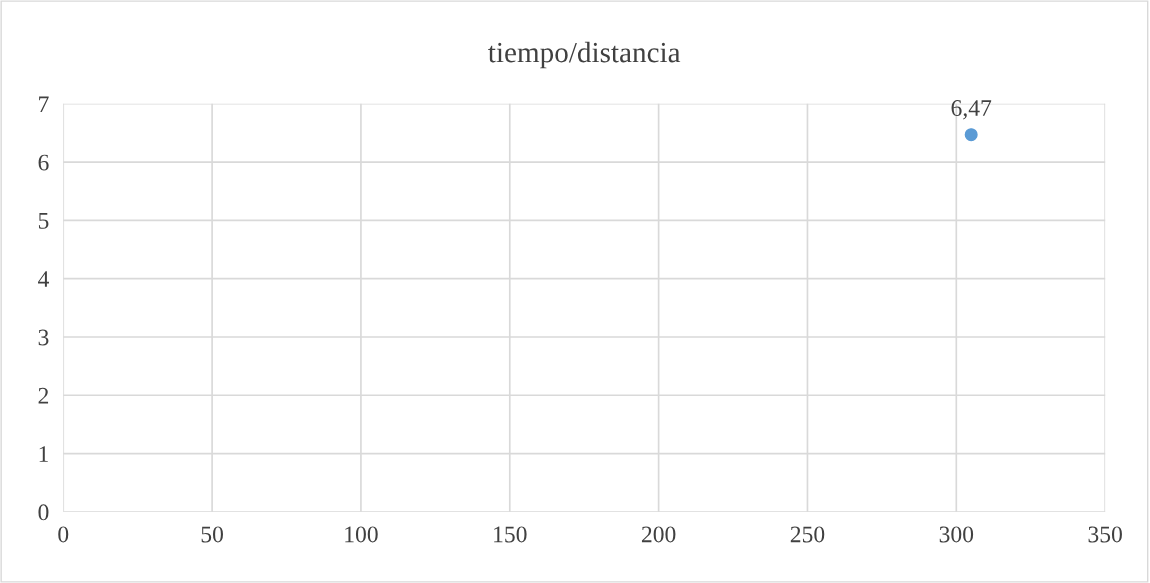  I want to click on x-tick-label: 300, so click(956, 534).